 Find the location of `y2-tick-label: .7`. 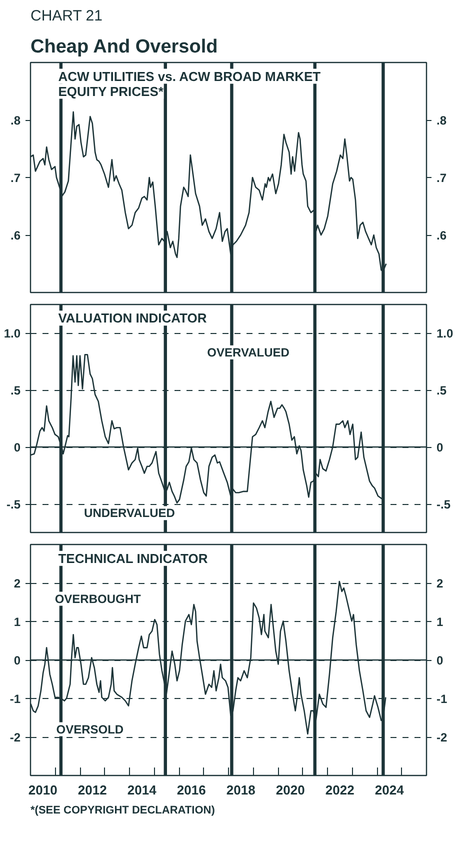

y2-tick-label: .7 is located at coordinates (441, 178).